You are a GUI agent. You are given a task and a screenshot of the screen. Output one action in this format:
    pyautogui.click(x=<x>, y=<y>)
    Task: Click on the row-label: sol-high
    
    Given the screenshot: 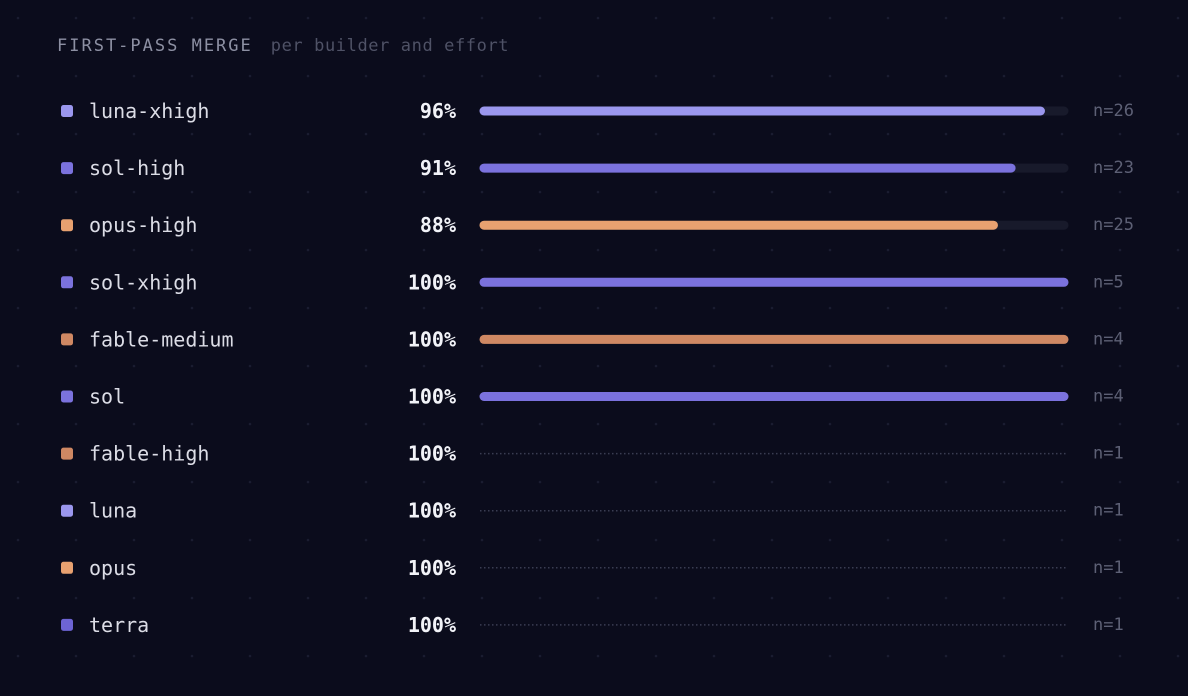 What is the action you would take?
    pyautogui.click(x=137, y=168)
    